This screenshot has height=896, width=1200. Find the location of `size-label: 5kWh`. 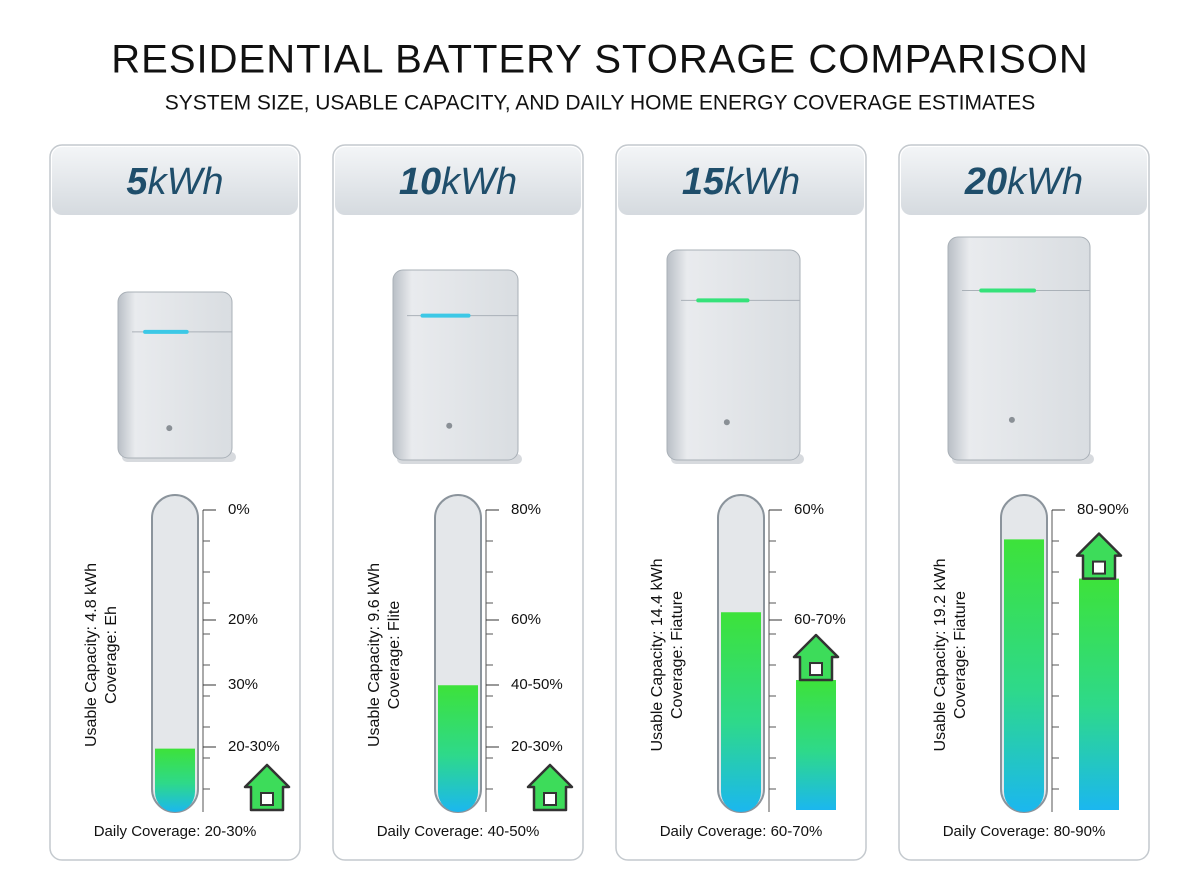

size-label: 5kWh is located at coordinates (174, 182).